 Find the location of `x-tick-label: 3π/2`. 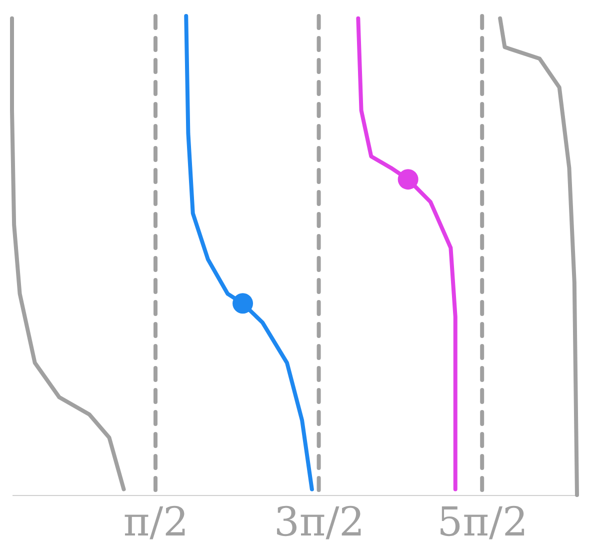

x-tick-label: 3π/2 is located at coordinates (319, 523).